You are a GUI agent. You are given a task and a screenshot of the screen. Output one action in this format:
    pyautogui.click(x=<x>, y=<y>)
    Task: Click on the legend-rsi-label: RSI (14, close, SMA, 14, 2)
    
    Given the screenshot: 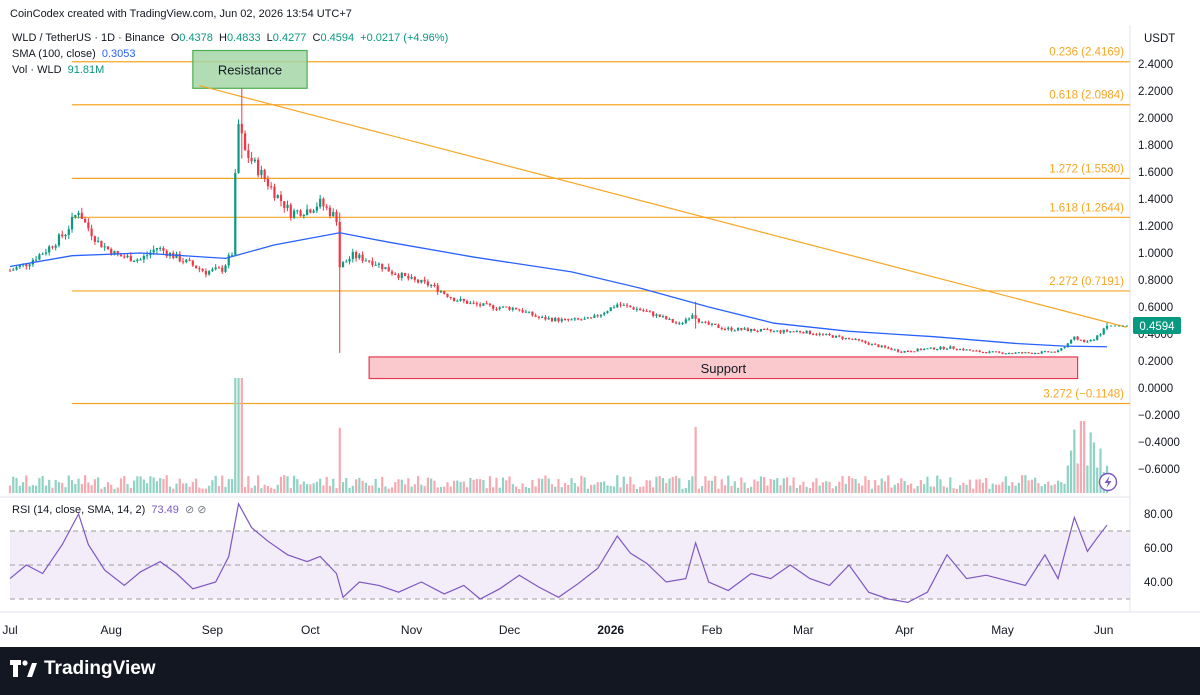 What is the action you would take?
    pyautogui.click(x=79, y=510)
    